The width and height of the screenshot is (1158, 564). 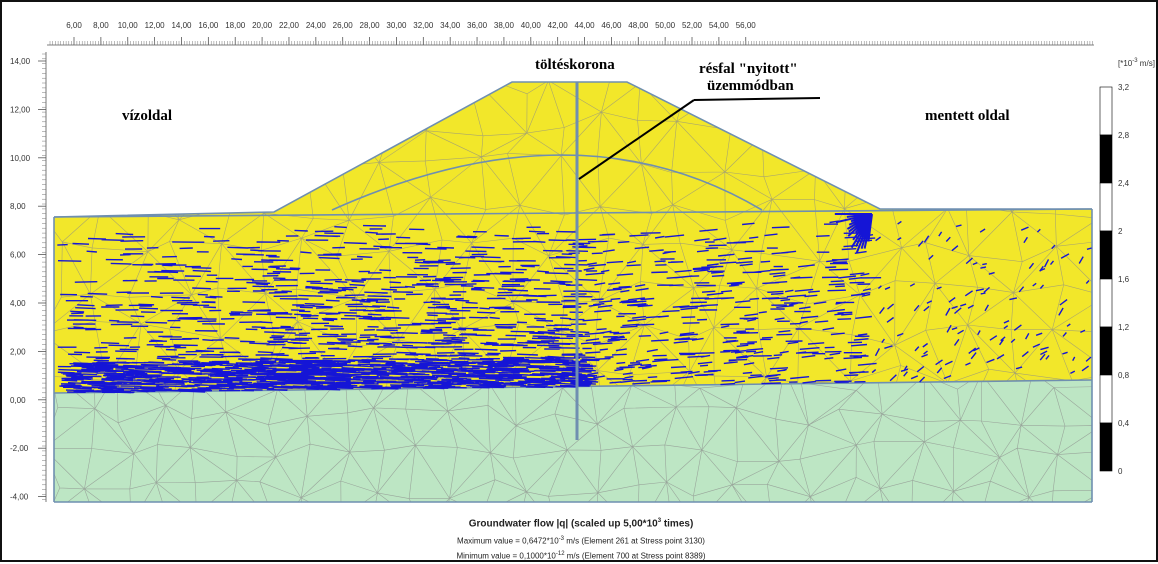 What do you see at coordinates (750, 86) in the screenshot?
I see `cutoff-wall-label-line2: üzemmódban` at bounding box center [750, 86].